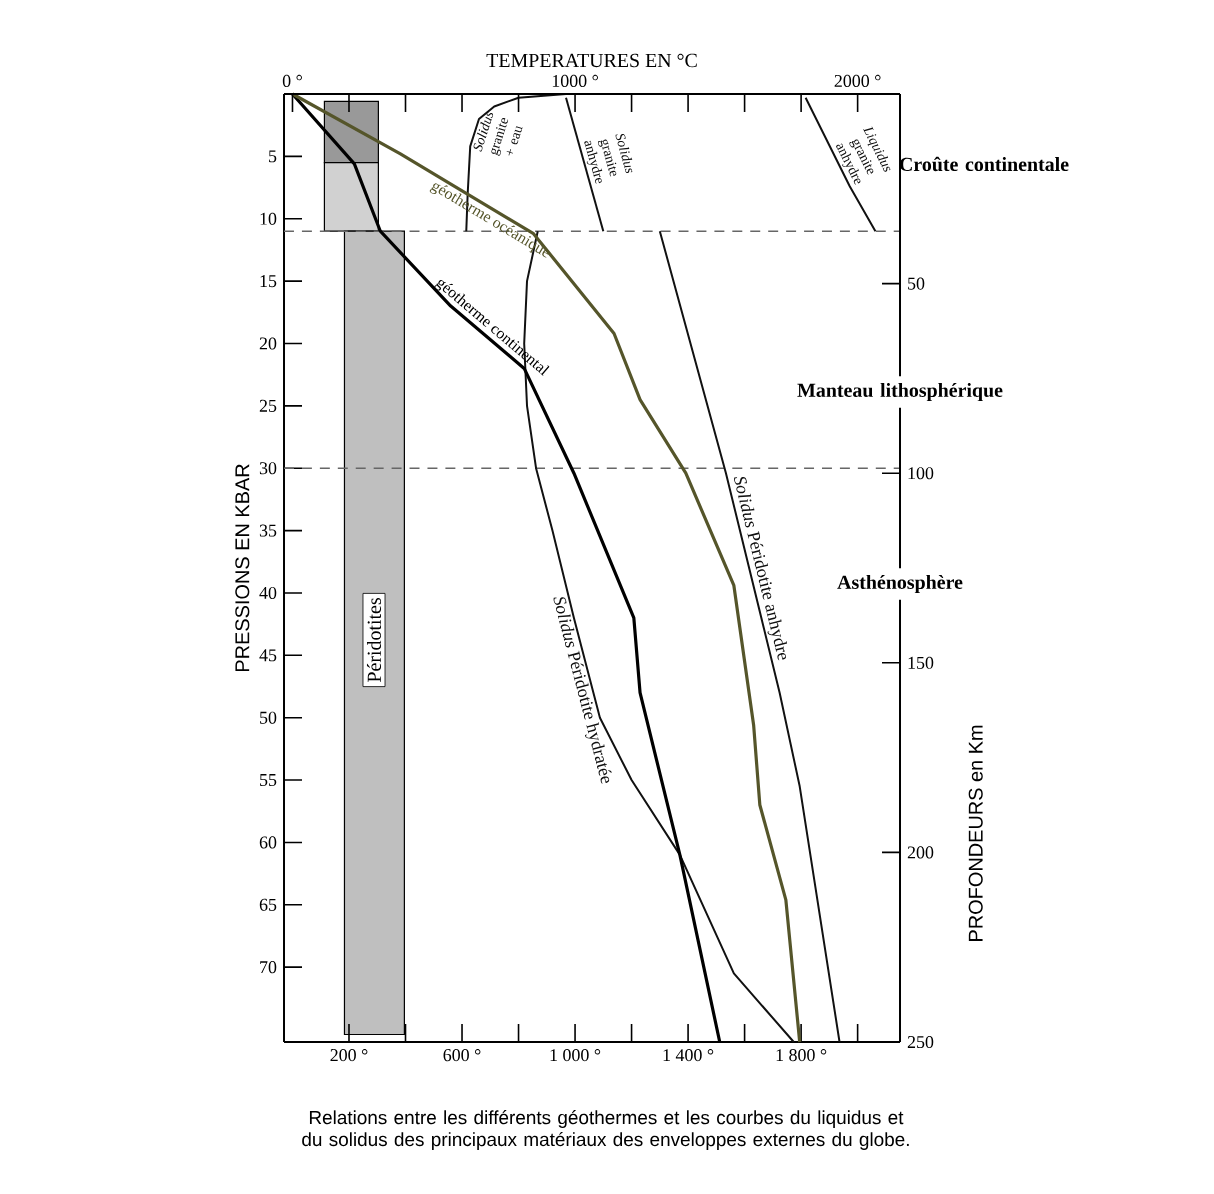  I want to click on x2-tick-label: 0 °, so click(292, 80).